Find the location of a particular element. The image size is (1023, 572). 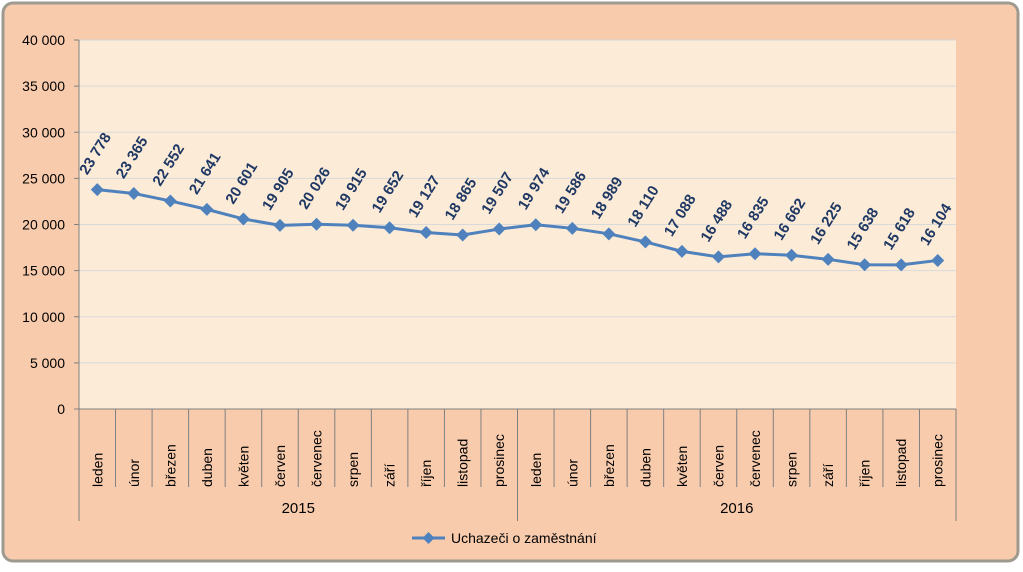

y-tick-label: 35 000 is located at coordinates (43, 86).